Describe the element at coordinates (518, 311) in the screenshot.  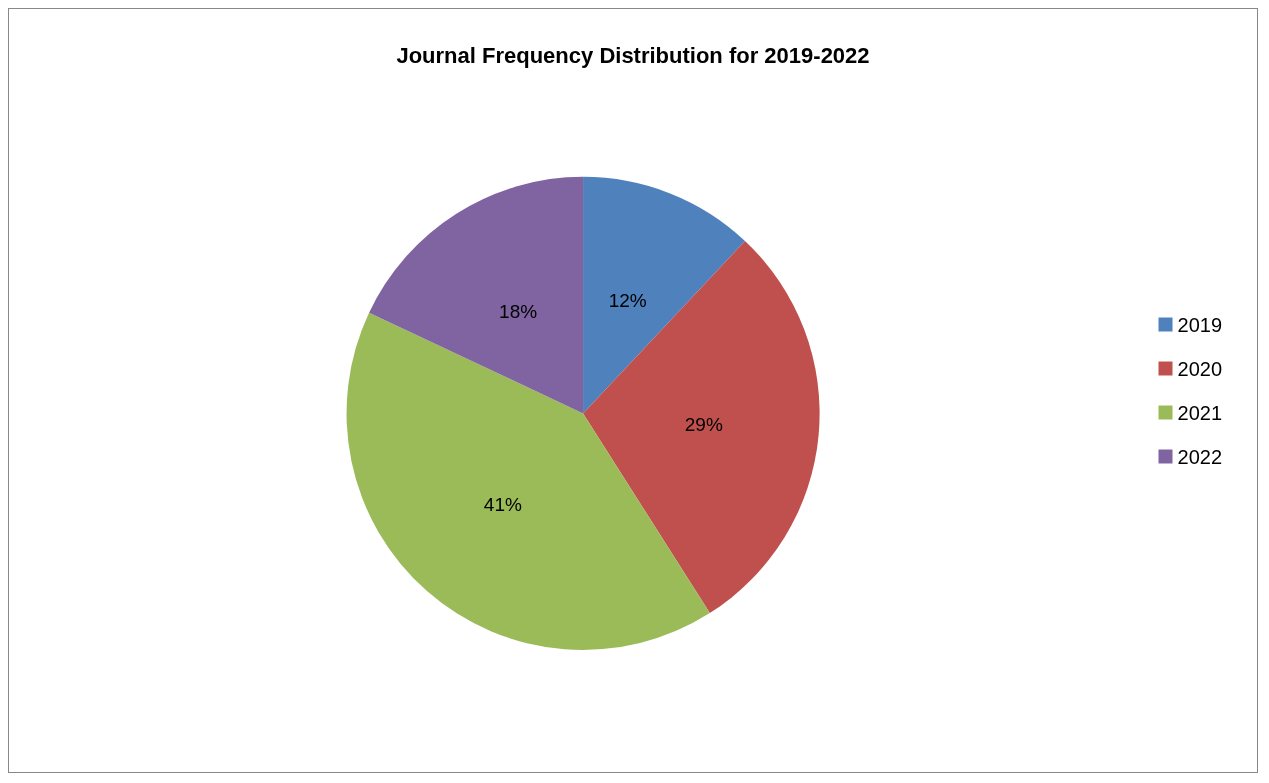
I see `data-label: 18%` at that location.